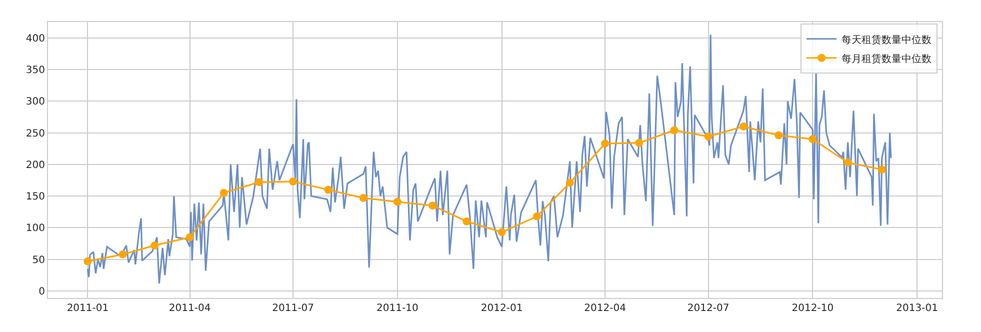  I want to click on y-tick-label: 250, so click(35, 134).